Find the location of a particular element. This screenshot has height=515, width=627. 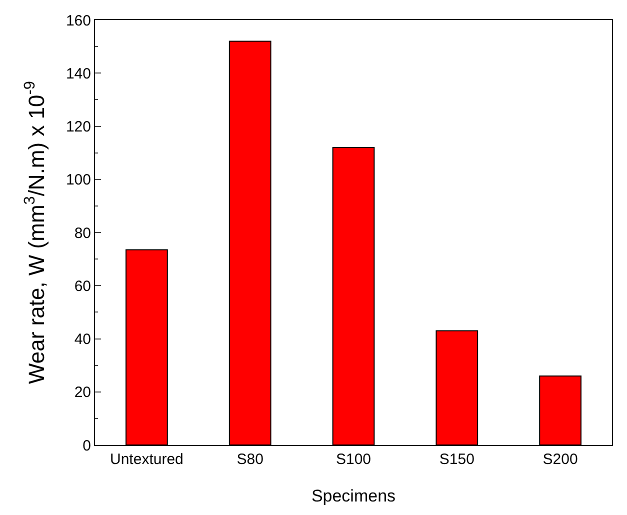

x-tick-label: S80 is located at coordinates (250, 459).